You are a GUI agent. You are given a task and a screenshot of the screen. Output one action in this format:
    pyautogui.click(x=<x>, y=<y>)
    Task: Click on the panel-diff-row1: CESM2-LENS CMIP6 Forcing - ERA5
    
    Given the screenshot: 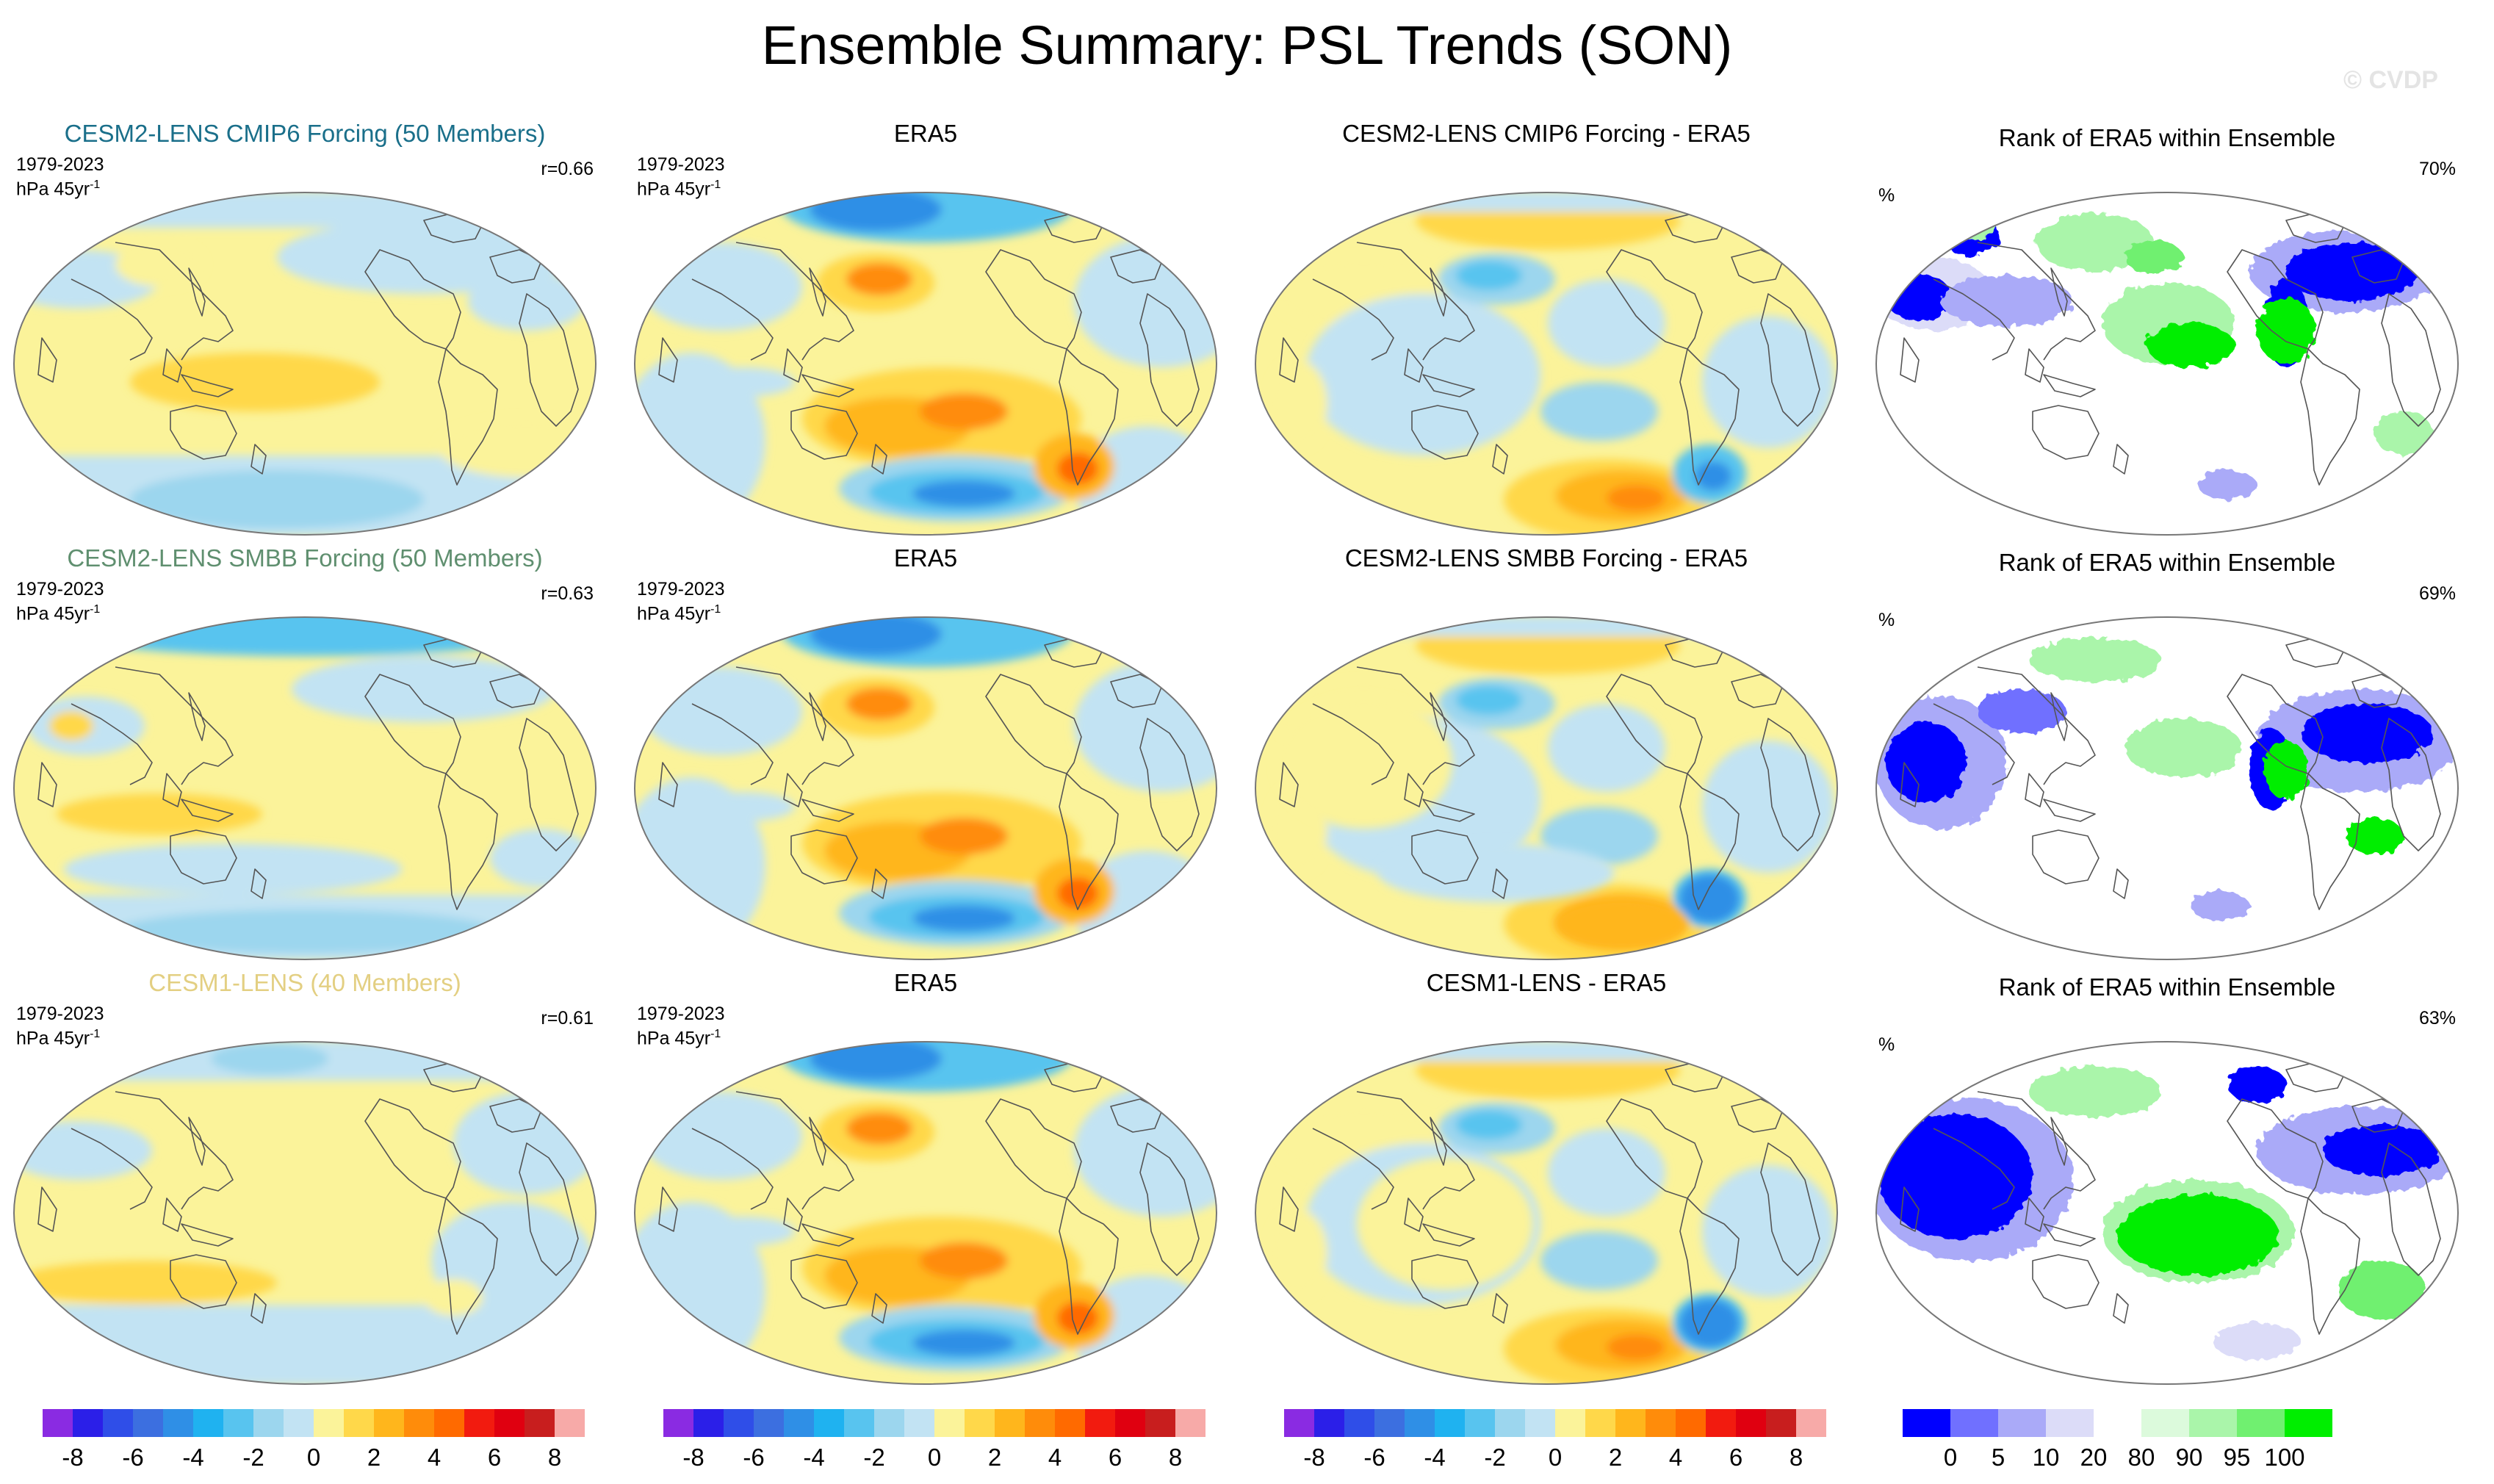 What is the action you would take?
    pyautogui.click(x=1546, y=327)
    